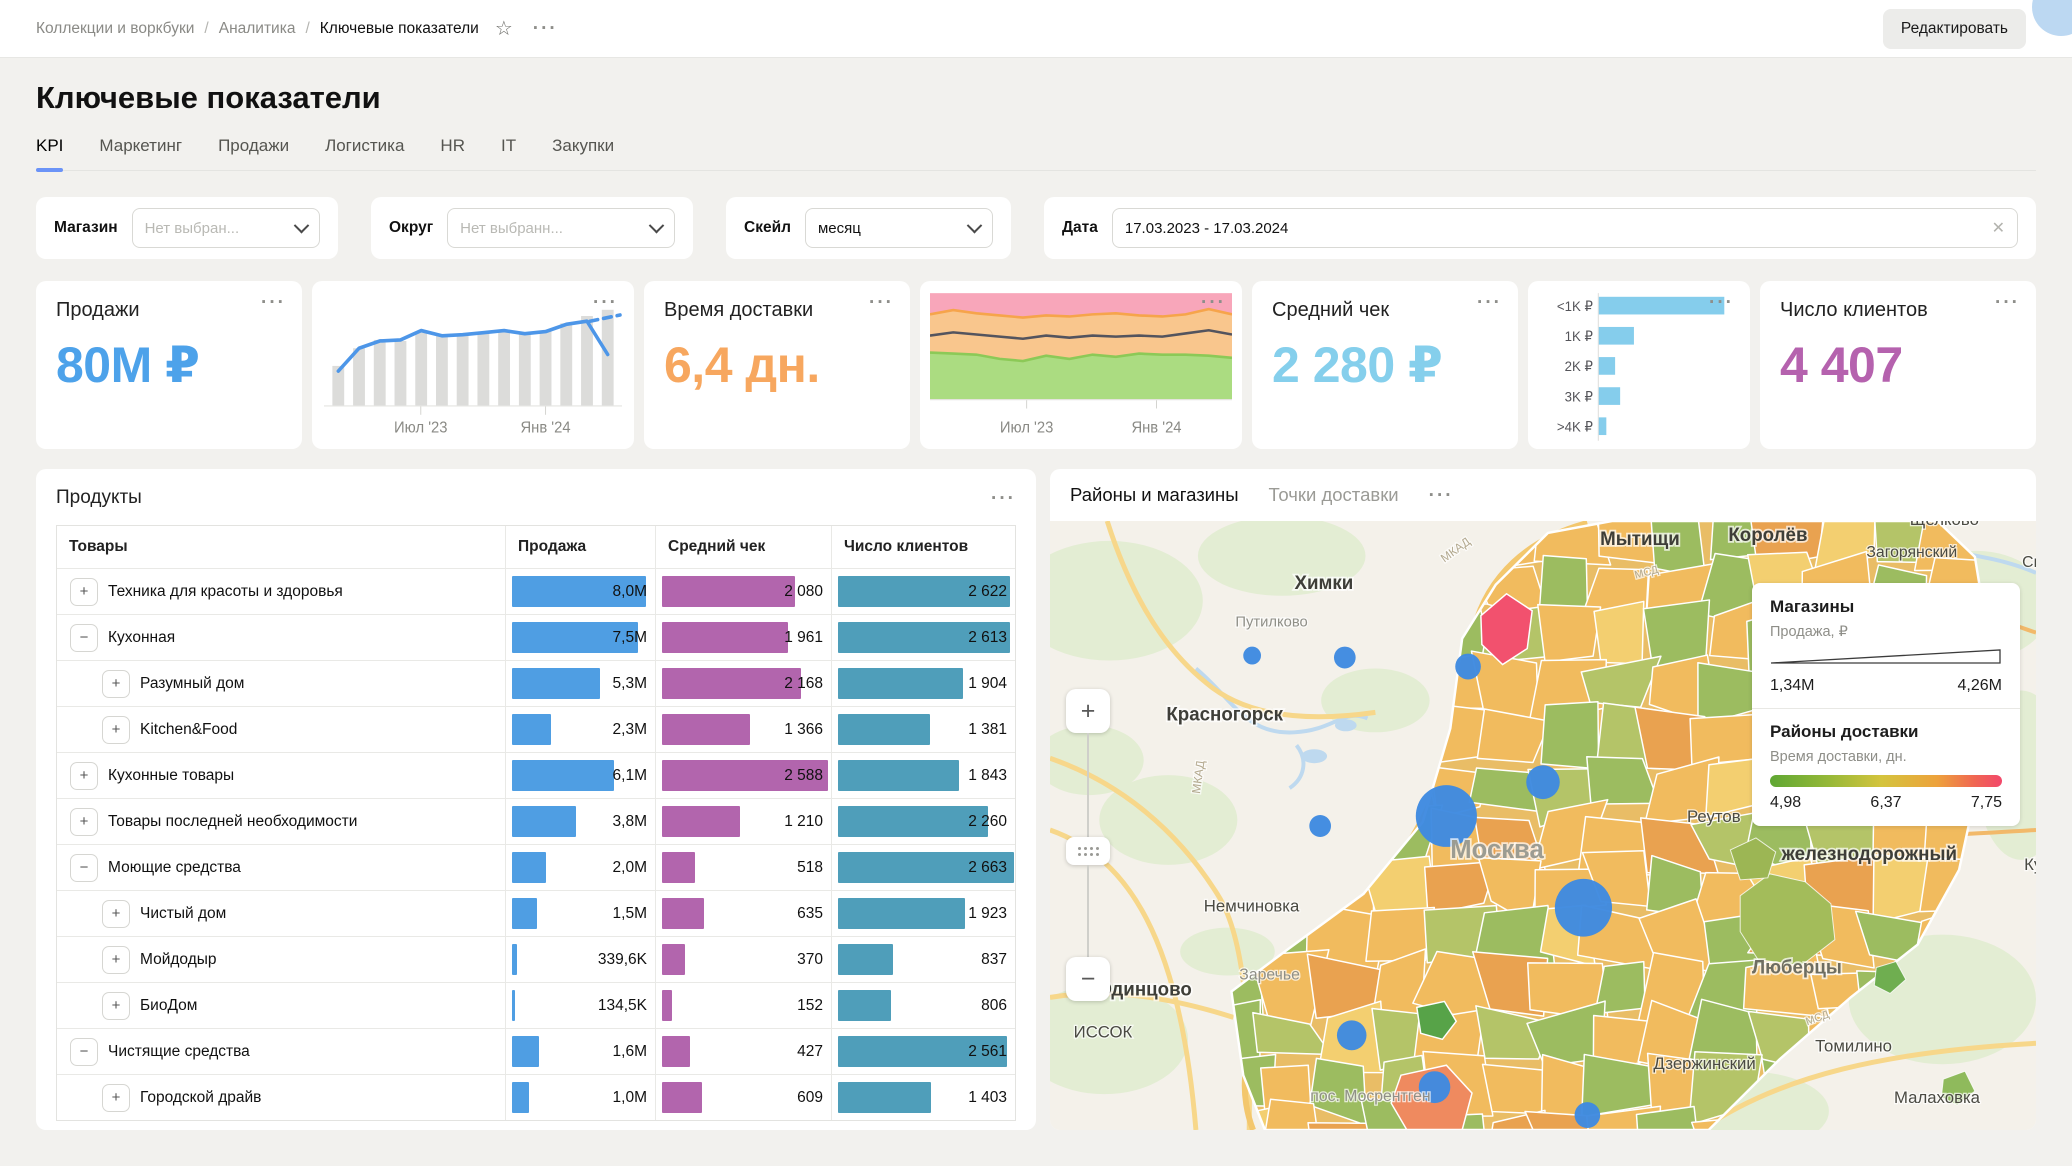 The height and width of the screenshot is (1166, 2072). Describe the element at coordinates (923, 547) in the screenshot. I see `column-header: Число клиентов` at that location.